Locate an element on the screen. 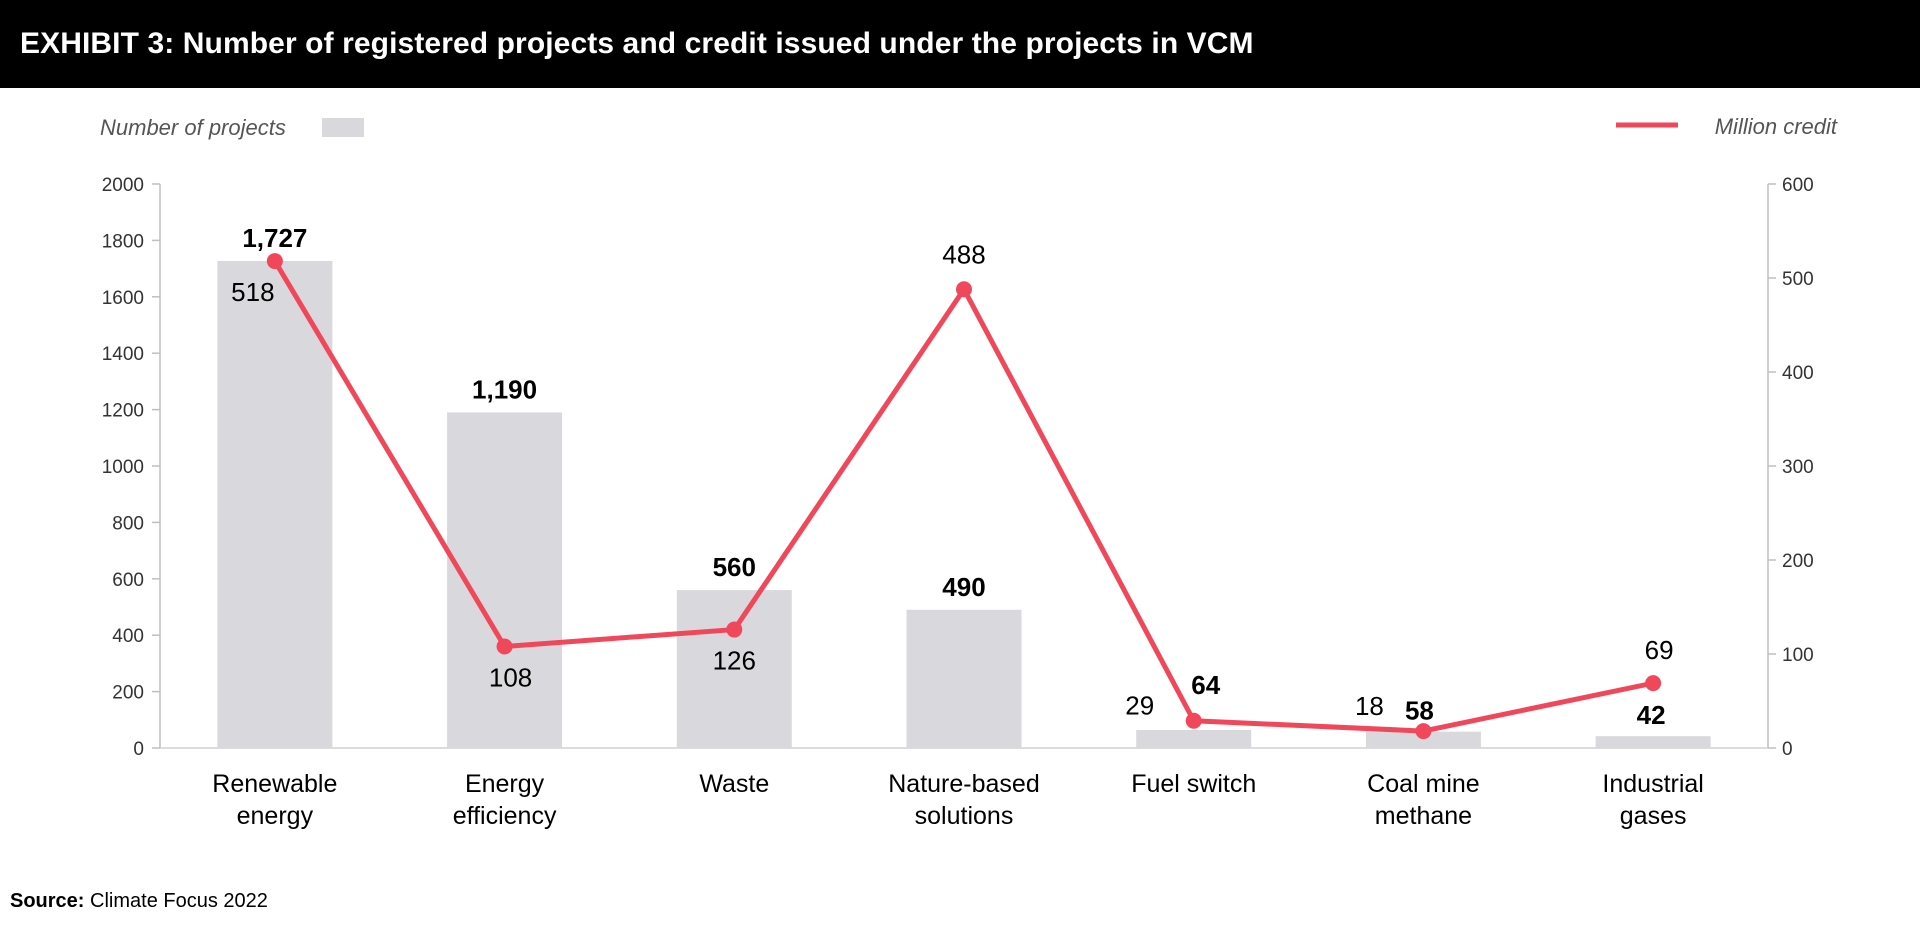  y-left-tick-label: 1600 is located at coordinates (123, 298).